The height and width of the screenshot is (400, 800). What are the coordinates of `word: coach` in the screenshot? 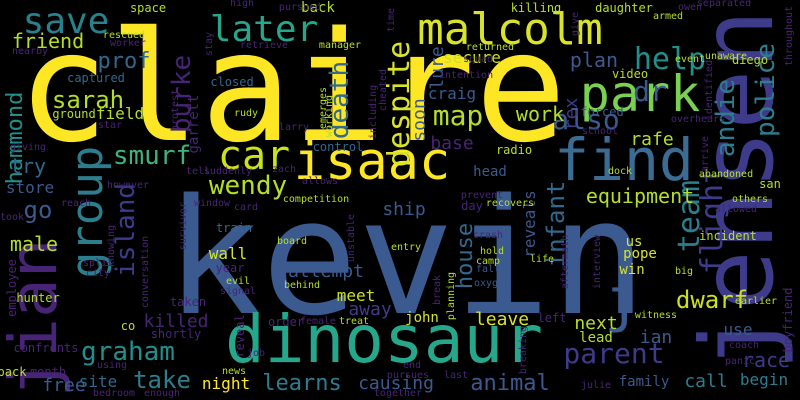 It's located at (744, 345).